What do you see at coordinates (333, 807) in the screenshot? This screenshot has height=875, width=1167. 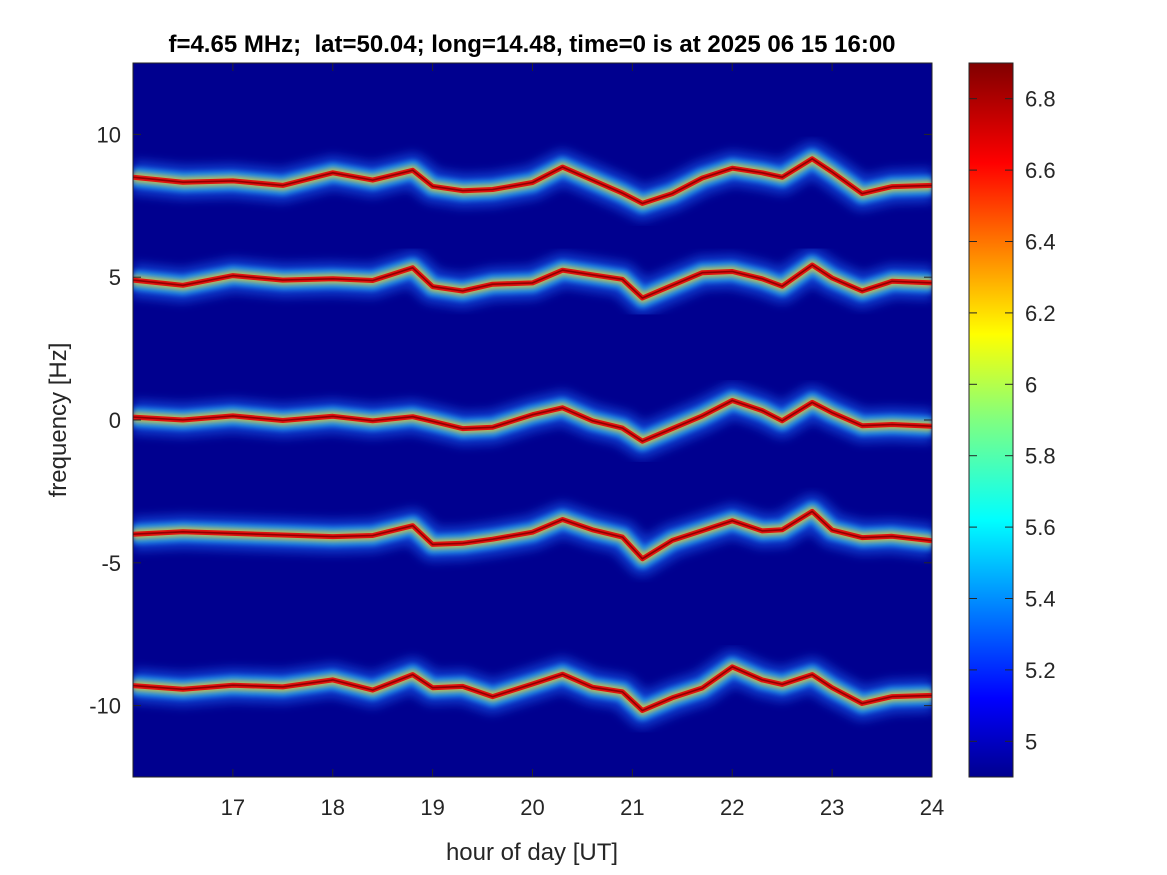 I see `x-tick-label: 18` at bounding box center [333, 807].